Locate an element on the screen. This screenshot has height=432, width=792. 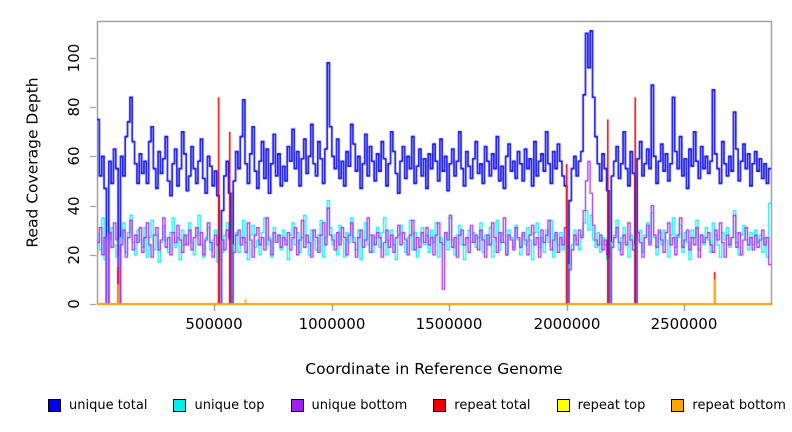
unique-total-swatch-icon is located at coordinates (54, 405).